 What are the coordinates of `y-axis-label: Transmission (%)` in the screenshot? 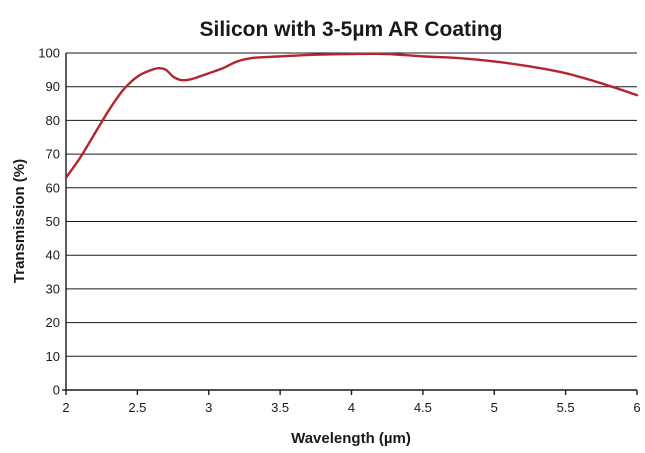 It's located at (19, 221).